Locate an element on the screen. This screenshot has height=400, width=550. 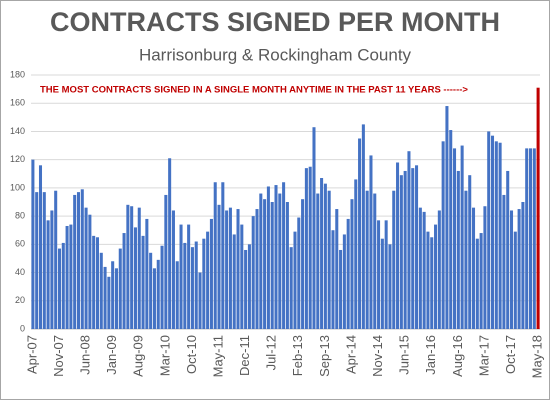
x-tick-label: Oct-10 is located at coordinates (191, 354).